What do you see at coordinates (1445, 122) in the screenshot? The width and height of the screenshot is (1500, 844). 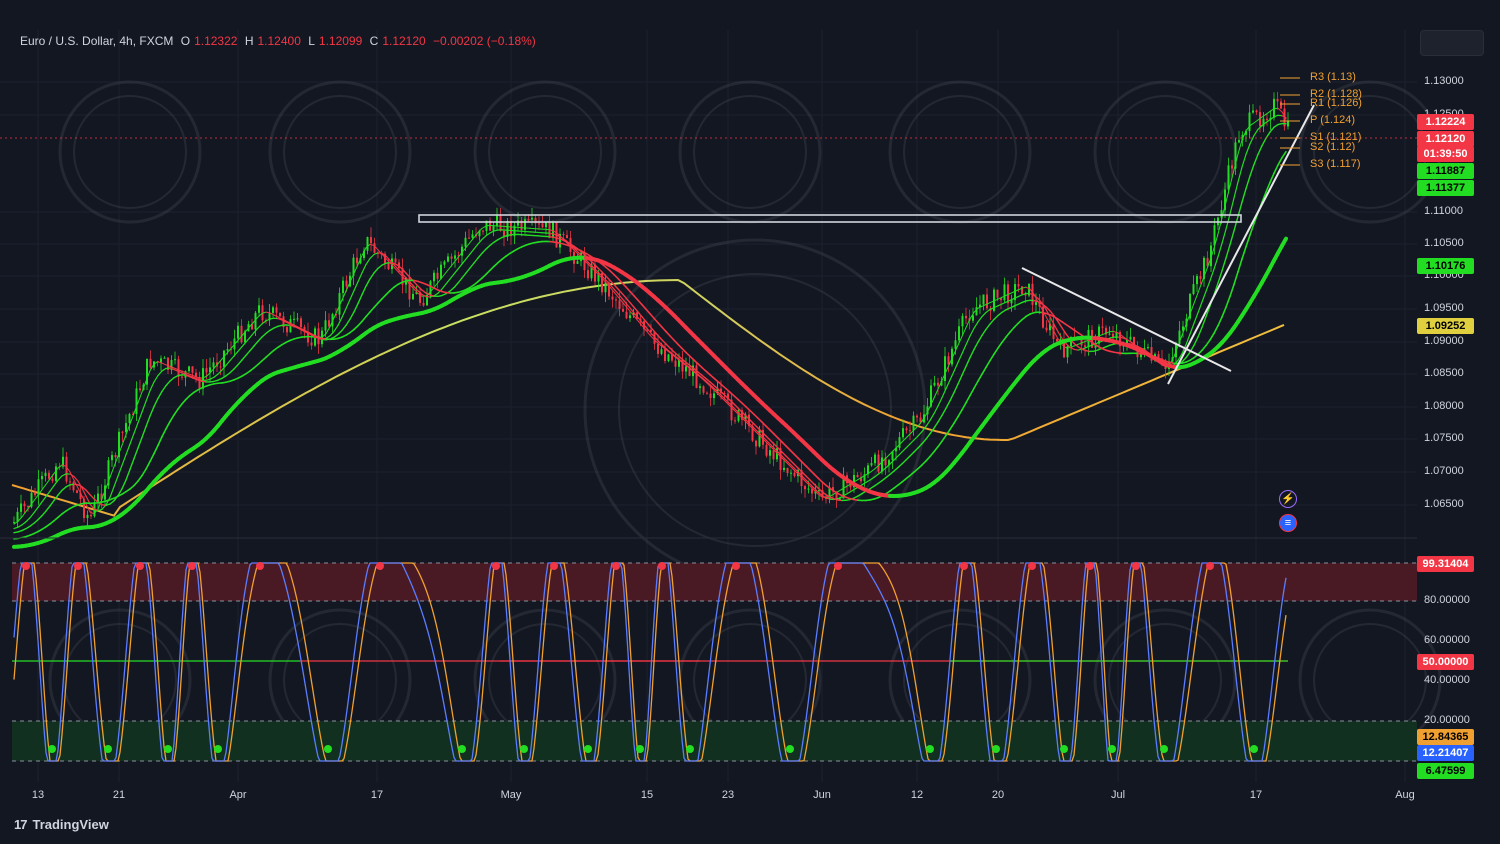 I see `price-badge: 1.12224` at bounding box center [1445, 122].